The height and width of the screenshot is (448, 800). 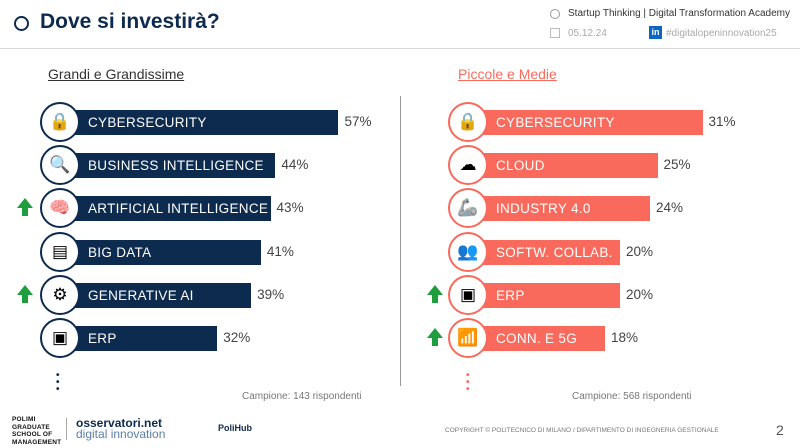 What do you see at coordinates (290, 207) in the screenshot?
I see `bar-value: 43%` at bounding box center [290, 207].